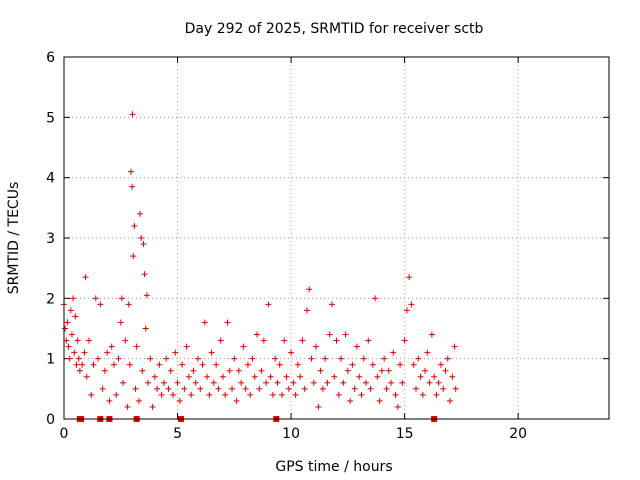 This screenshot has height=480, width=640. I want to click on x-tick-label: 0, so click(64, 434).